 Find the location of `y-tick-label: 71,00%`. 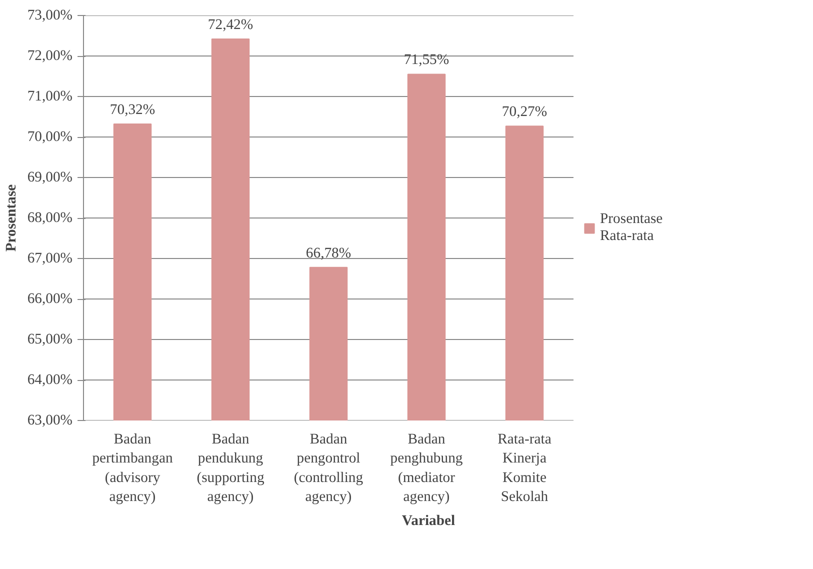

y-tick-label: 71,00% is located at coordinates (49, 96).